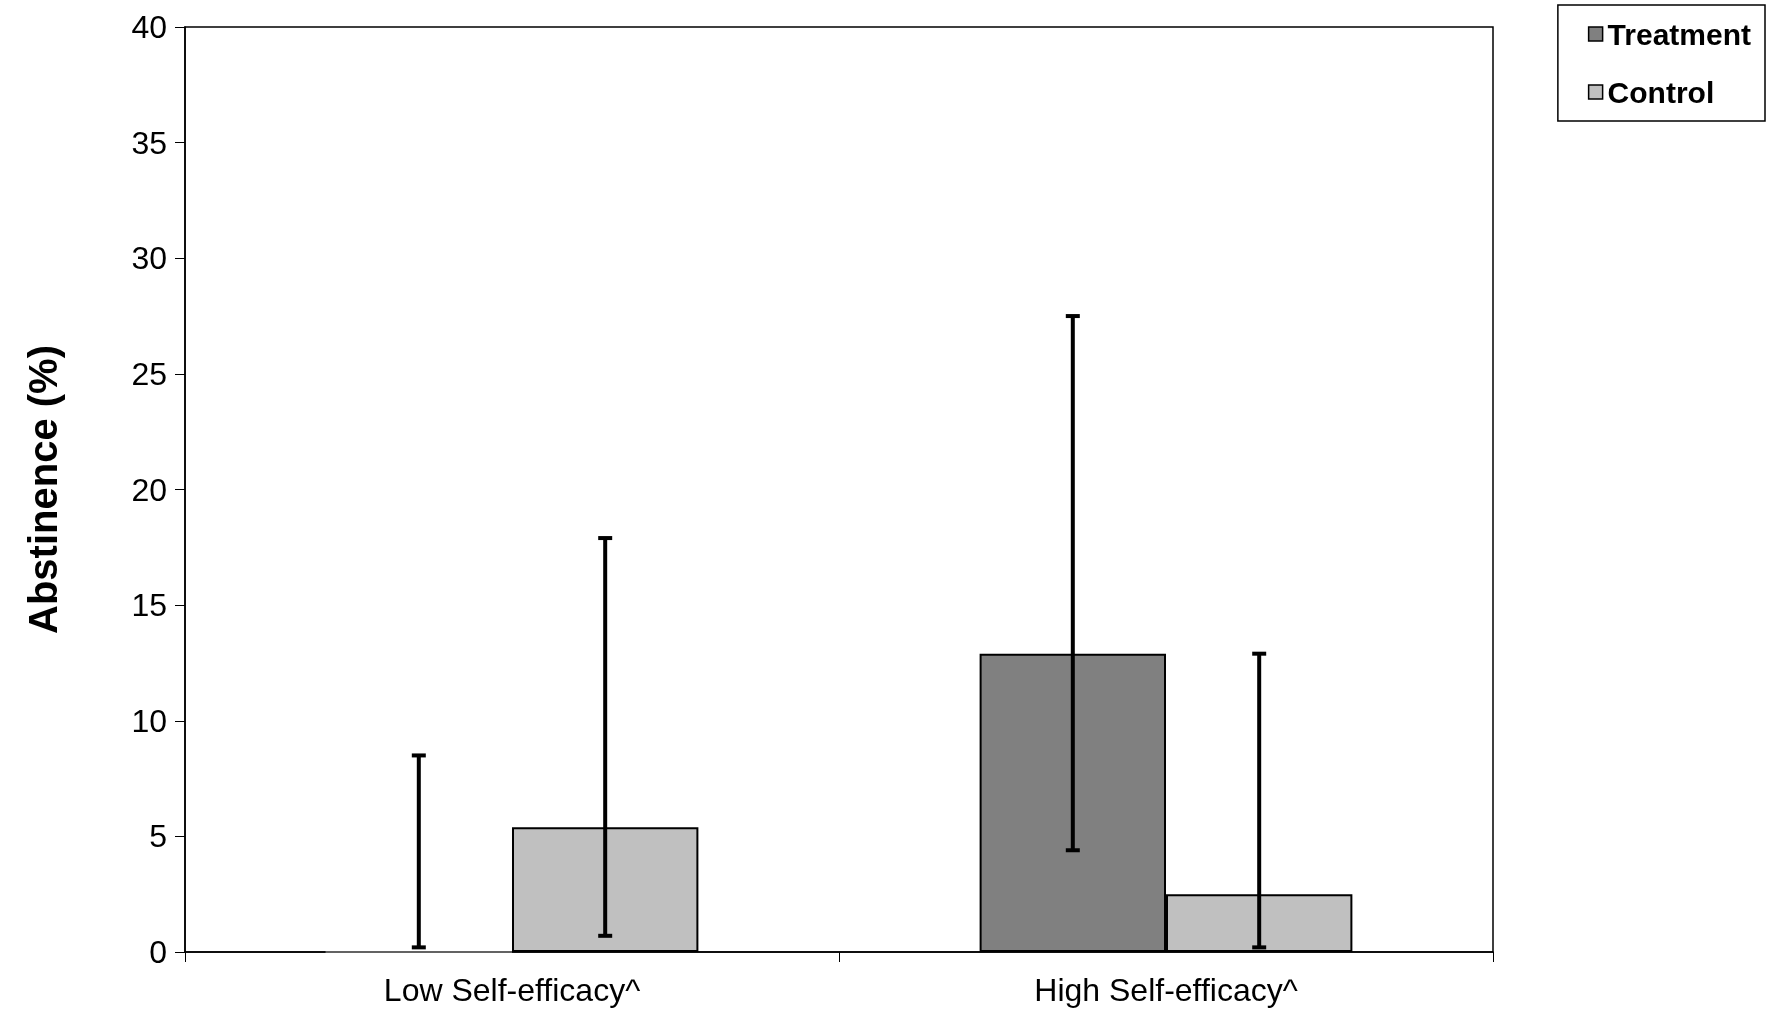 The height and width of the screenshot is (1029, 1775). Describe the element at coordinates (1166, 990) in the screenshot. I see `x-tick-label: High Self-efficacy^` at that location.